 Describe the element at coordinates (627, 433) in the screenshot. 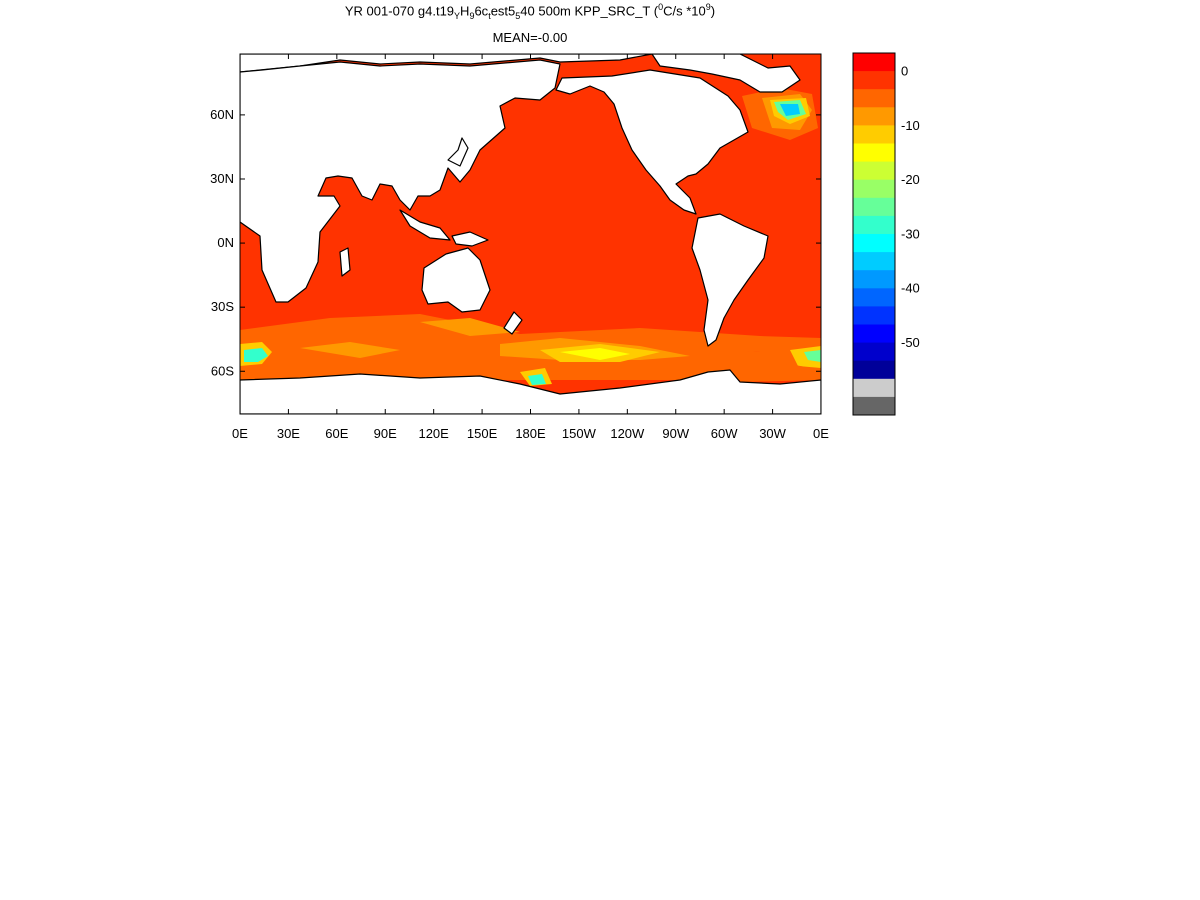

I see `x-tick-label: 120W` at that location.